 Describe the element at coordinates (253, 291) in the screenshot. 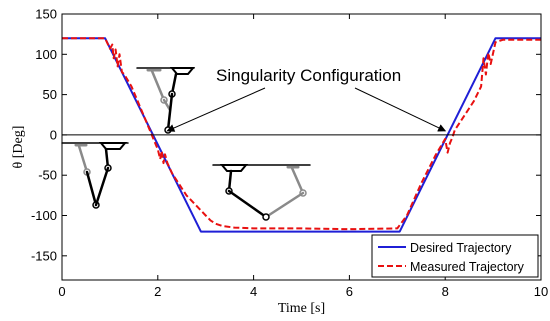

I see `x-tick-label: 4` at that location.